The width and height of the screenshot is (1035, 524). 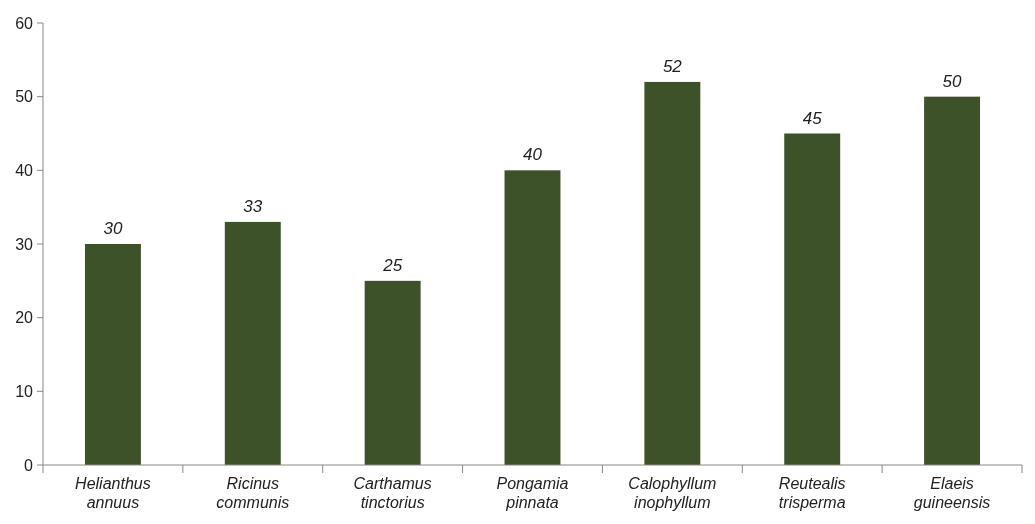 I want to click on data-label: 25, so click(x=392, y=265).